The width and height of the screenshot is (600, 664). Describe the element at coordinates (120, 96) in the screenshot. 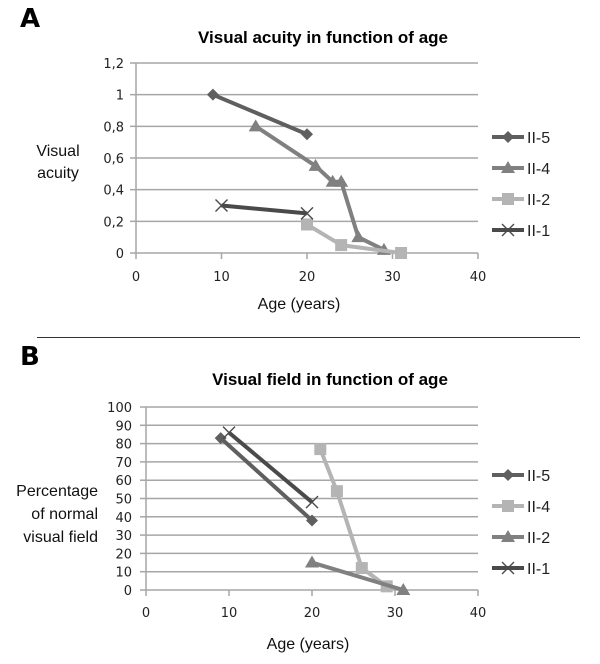

I see `y-tick-label: 1` at that location.